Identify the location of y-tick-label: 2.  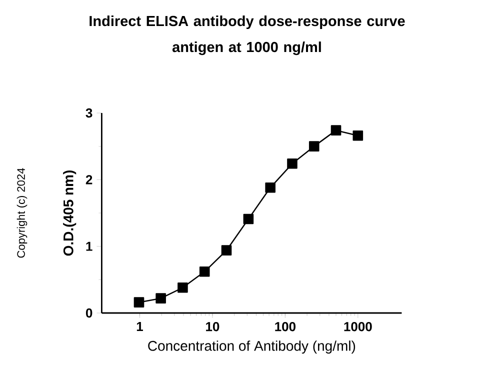
(89, 179).